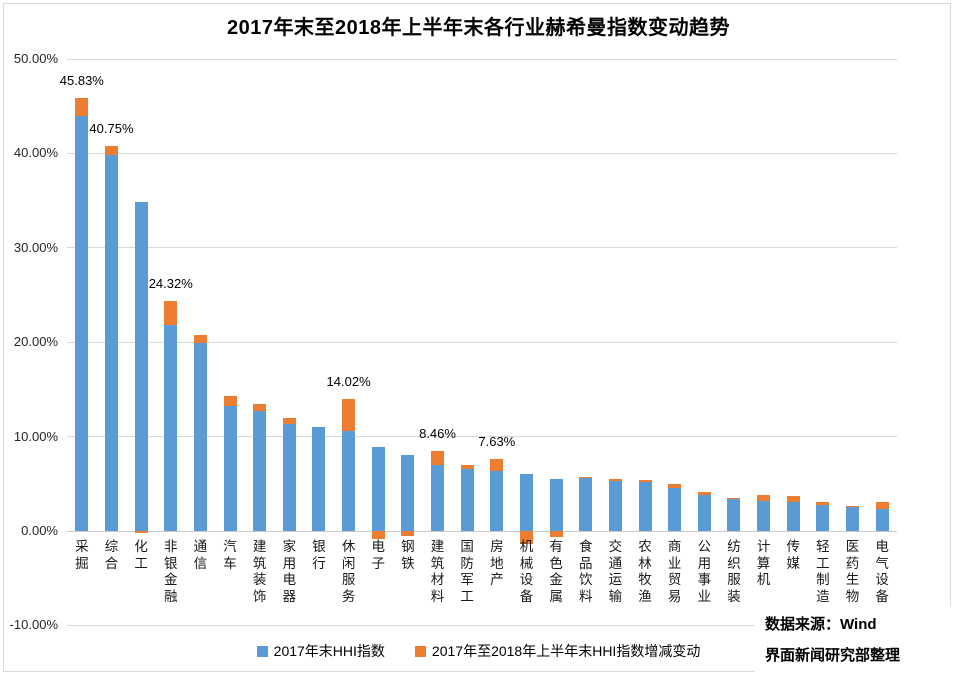 This screenshot has height=676, width=957. Describe the element at coordinates (674, 571) in the screenshot. I see `x-axis-category-label: 商 业 贸 易` at that location.